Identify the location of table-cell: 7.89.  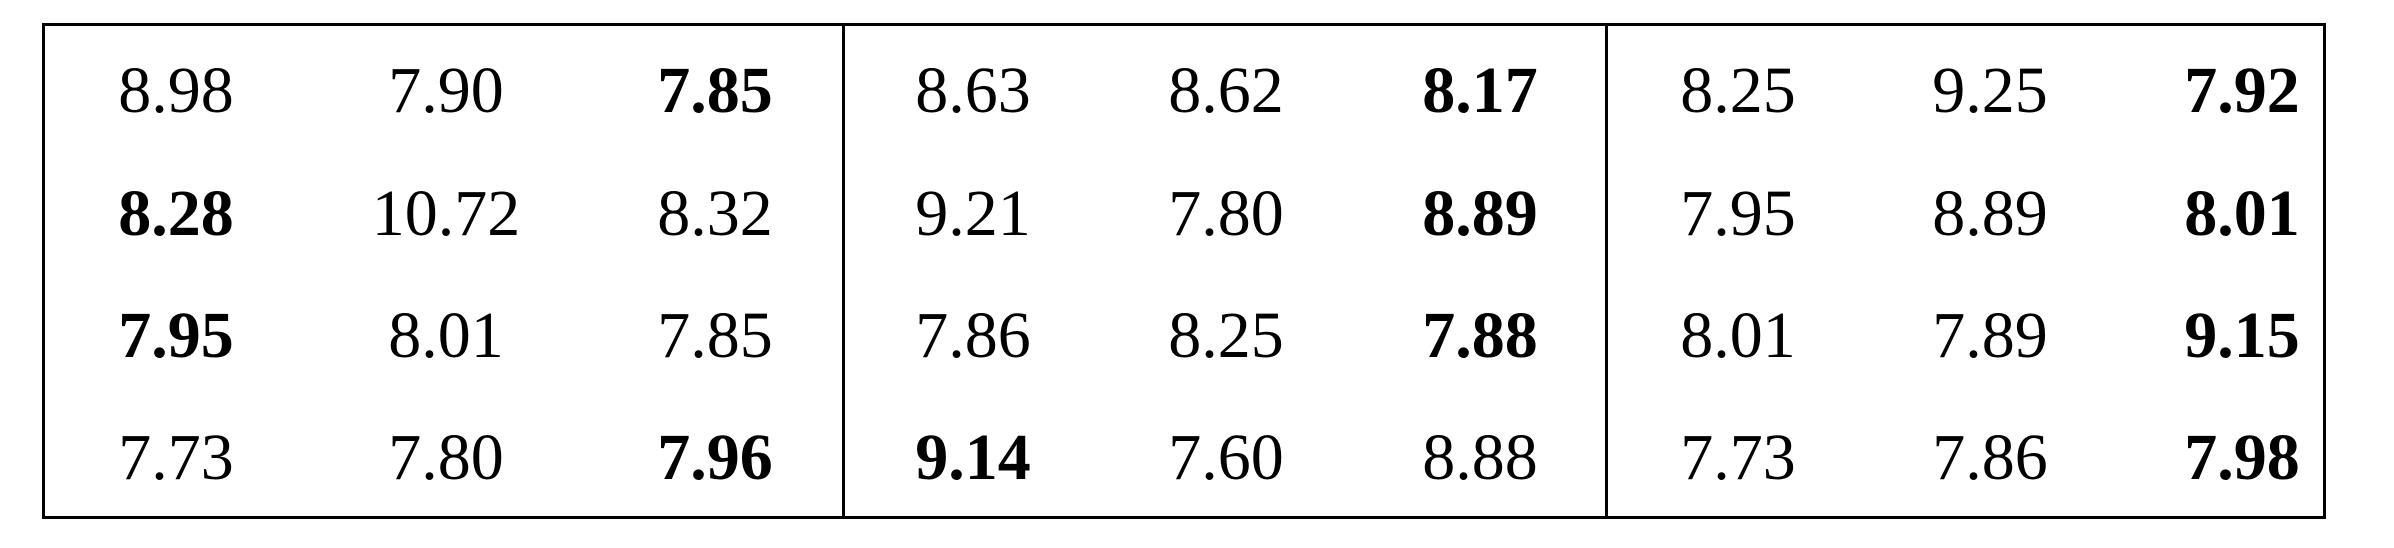
(1990, 335).